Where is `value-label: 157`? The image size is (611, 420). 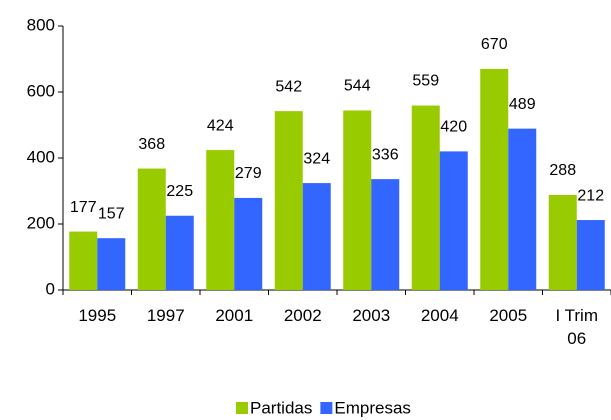
value-label: 157 is located at coordinates (111, 213).